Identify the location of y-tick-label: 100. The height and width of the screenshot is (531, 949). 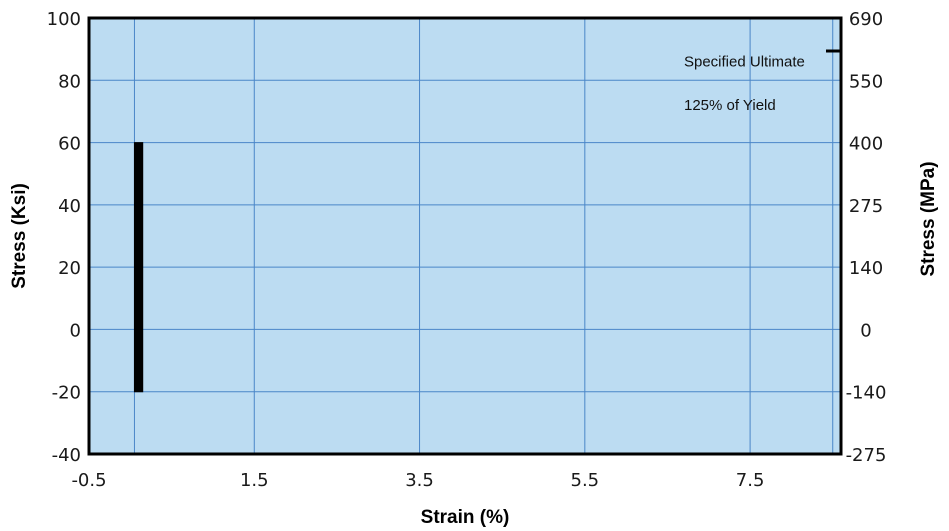
(64, 19).